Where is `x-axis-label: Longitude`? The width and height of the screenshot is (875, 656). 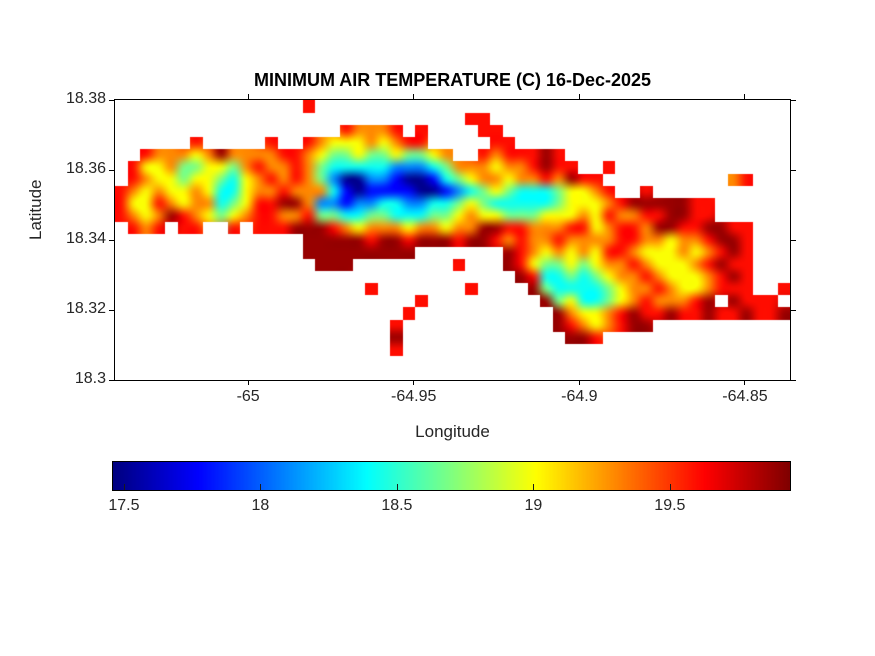
x-axis-label: Longitude is located at coordinates (452, 431).